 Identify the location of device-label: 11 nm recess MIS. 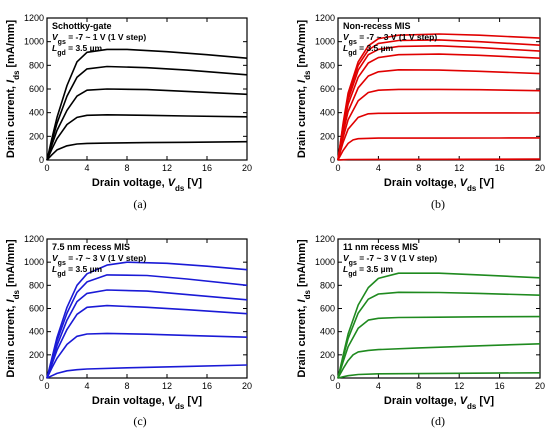
(380, 247).